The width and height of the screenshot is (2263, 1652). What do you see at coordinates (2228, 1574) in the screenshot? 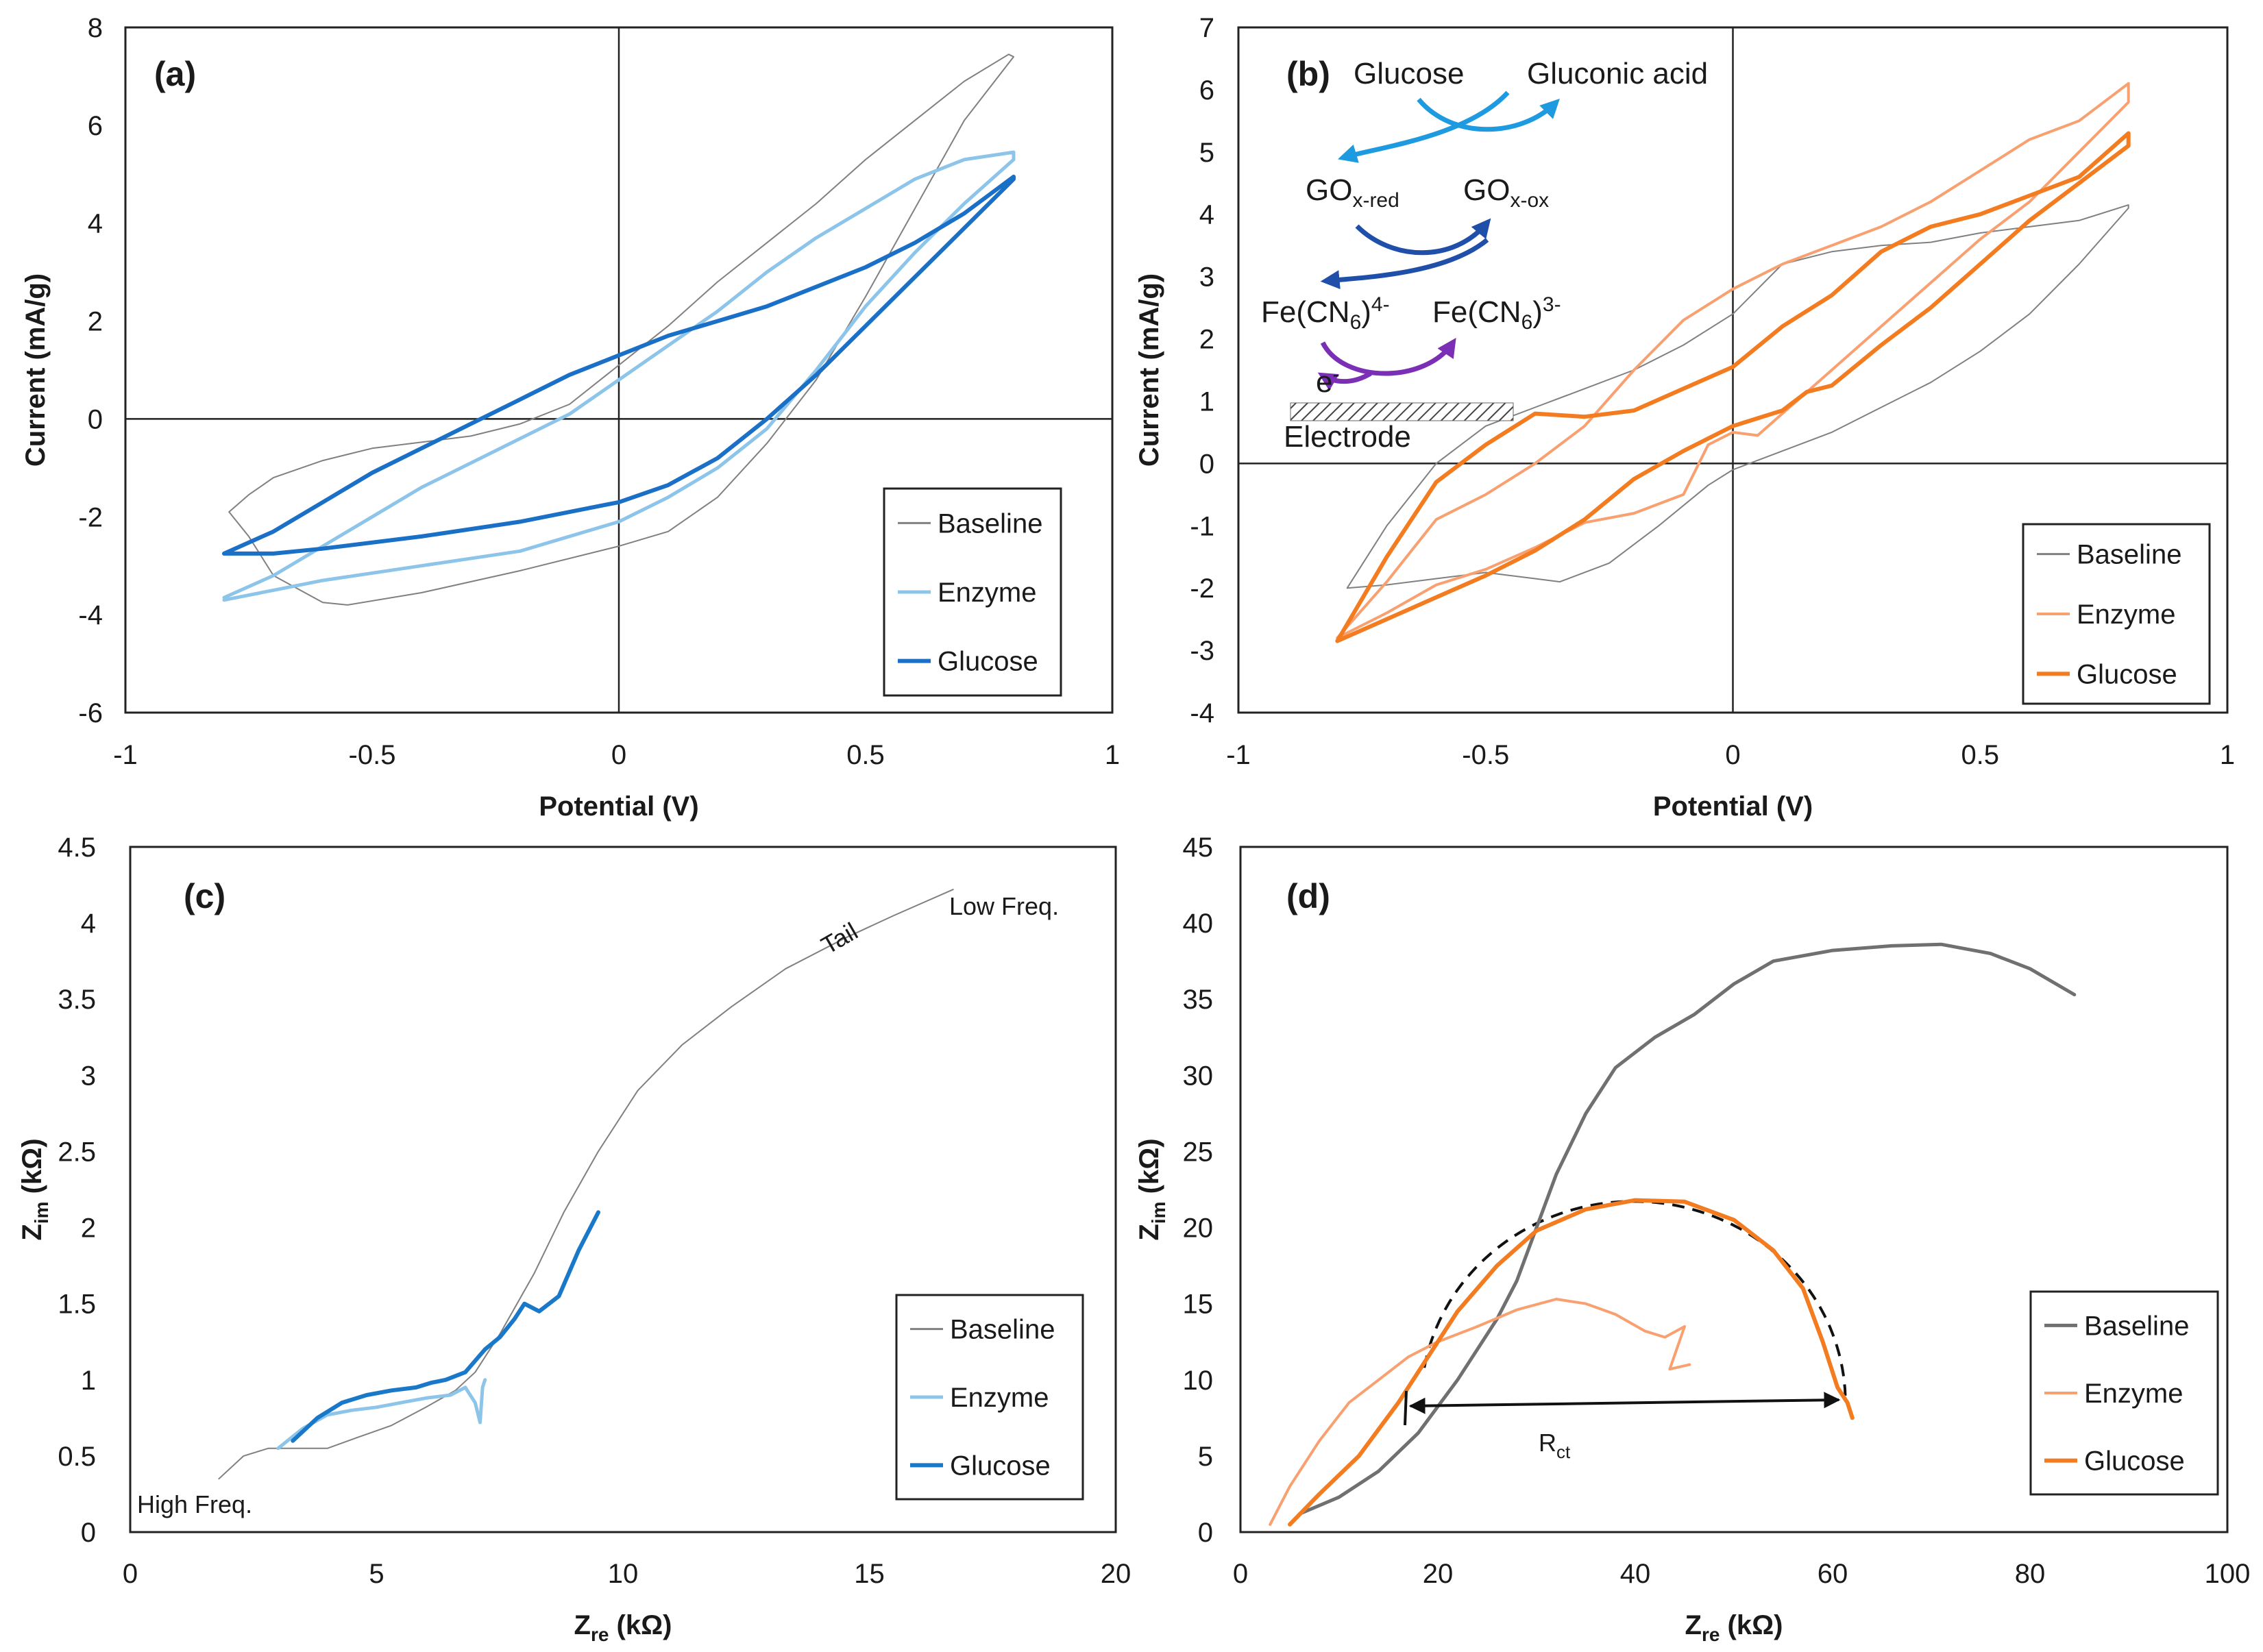
I see `x-tick-label: 100` at bounding box center [2228, 1574].